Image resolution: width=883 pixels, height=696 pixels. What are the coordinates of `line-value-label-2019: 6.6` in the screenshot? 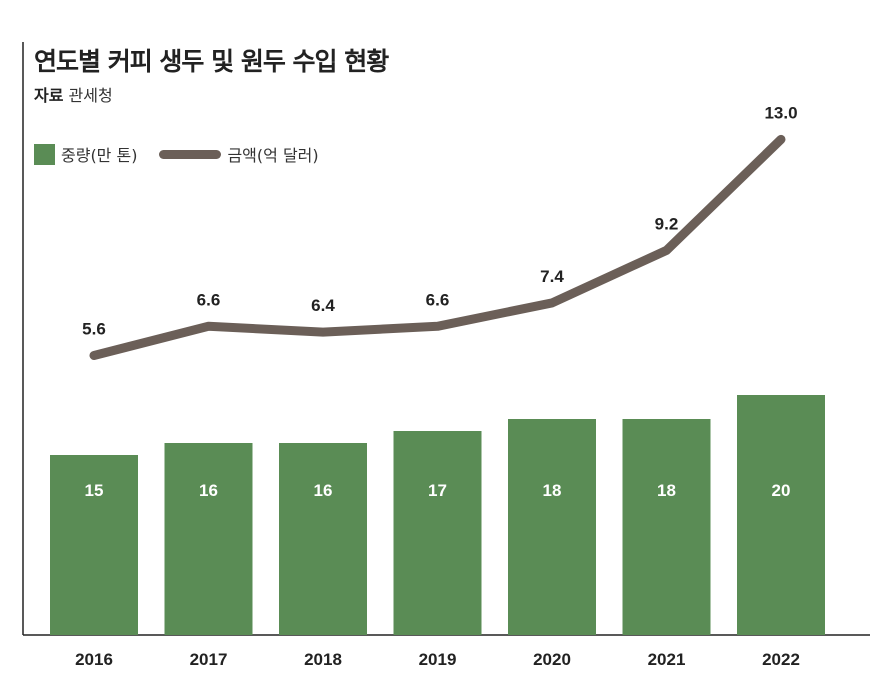 It's located at (438, 299).